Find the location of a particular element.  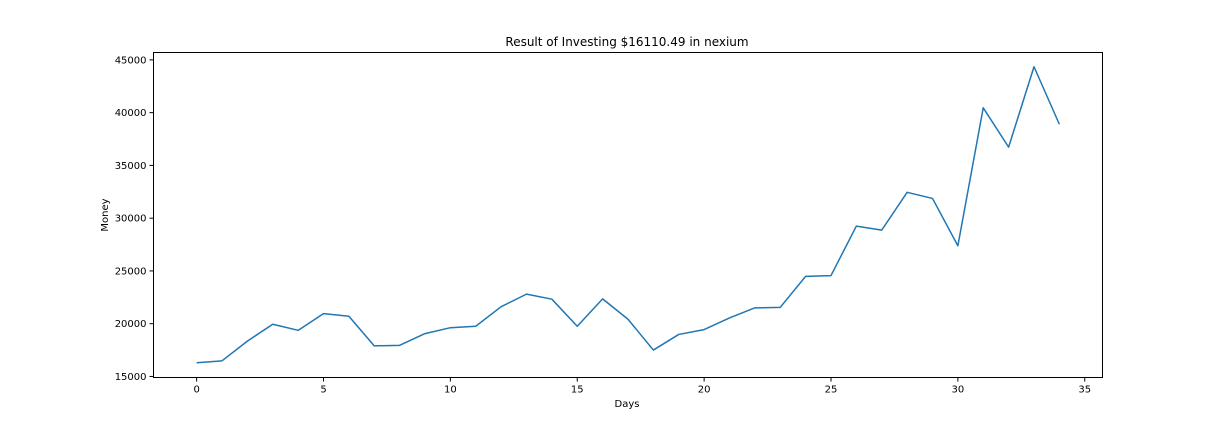

chart-title: Result of Investing $16110.49 in nexium is located at coordinates (626, 42).